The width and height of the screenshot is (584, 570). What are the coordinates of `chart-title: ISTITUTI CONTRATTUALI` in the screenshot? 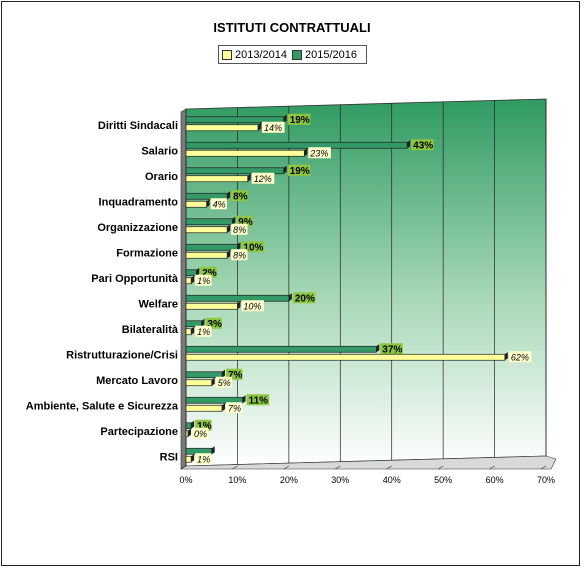 It's located at (292, 27).